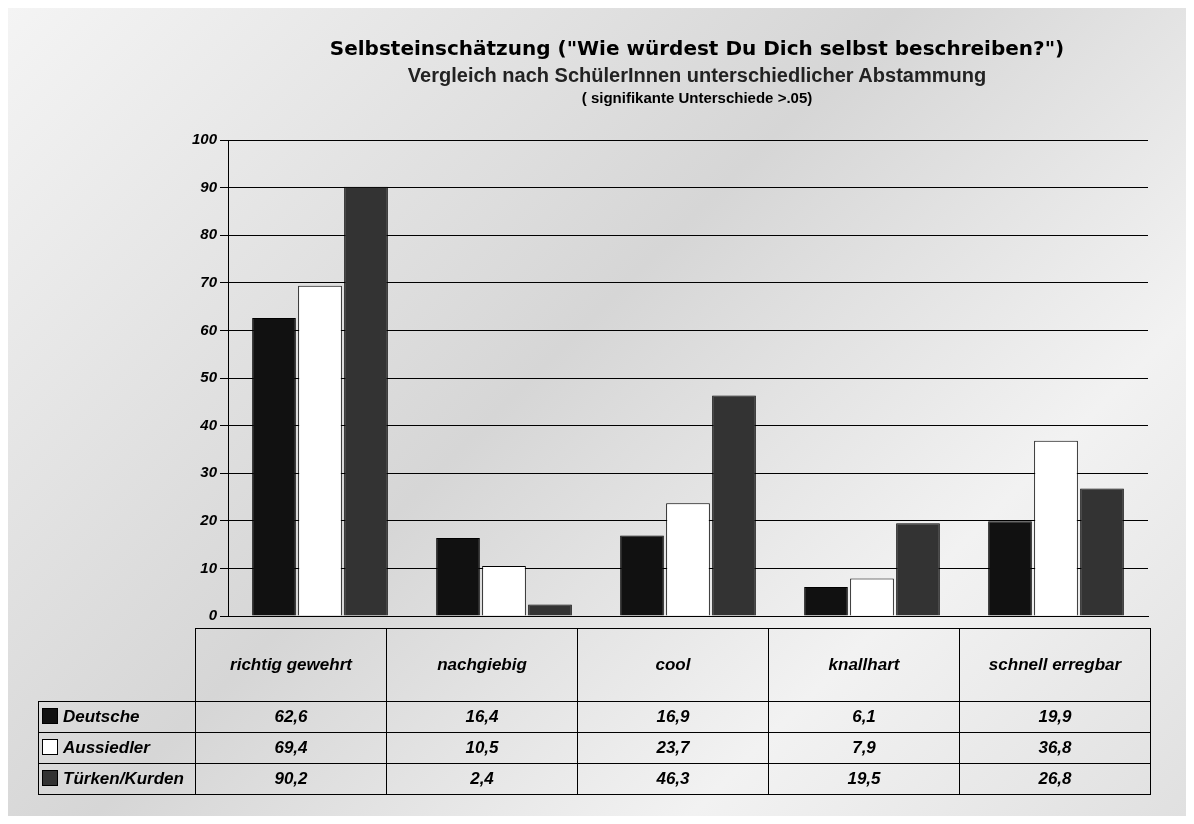 This screenshot has width=1194, height=824. What do you see at coordinates (482, 779) in the screenshot?
I see `data-label: 2,4` at bounding box center [482, 779].